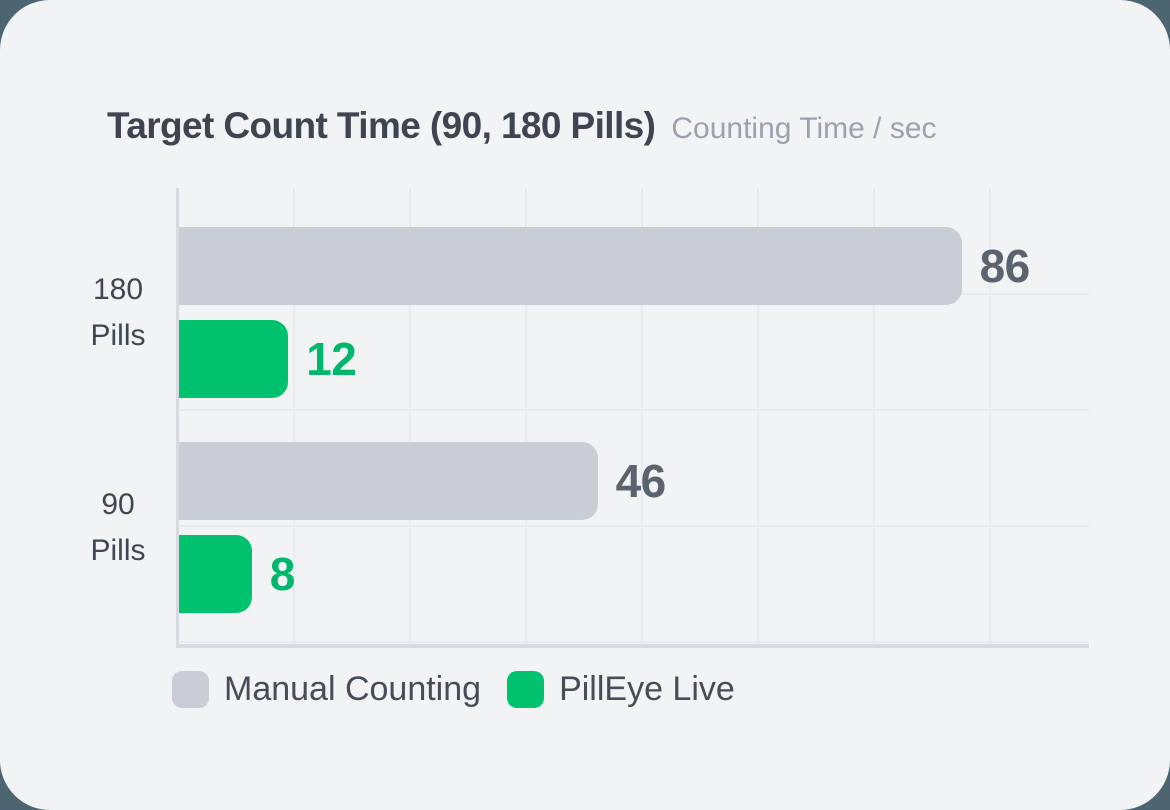 The image size is (1170, 810). Describe the element at coordinates (634, 359) in the screenshot. I see `bar-row-180-pills-pilleye-live: 12` at that location.